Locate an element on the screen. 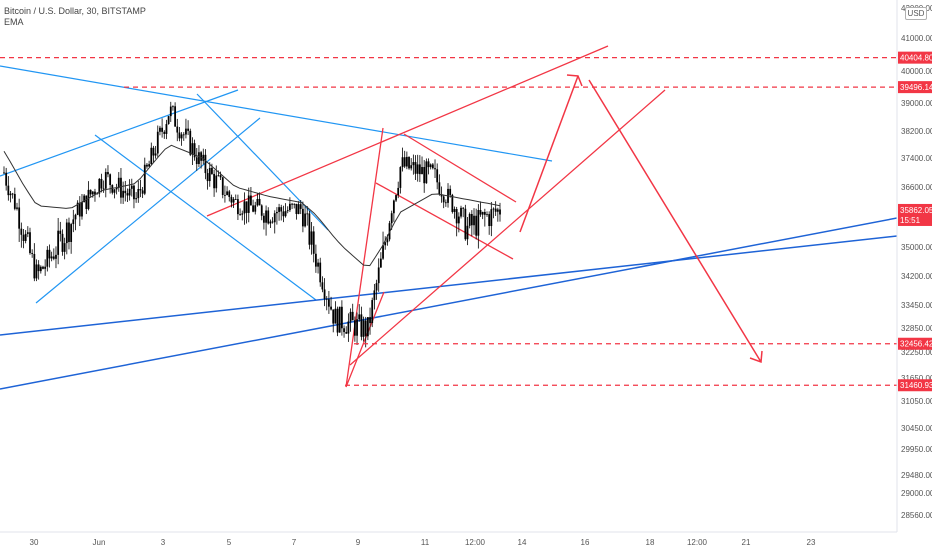 This screenshot has width=932, height=550. time-tick-label: 14 is located at coordinates (522, 542).